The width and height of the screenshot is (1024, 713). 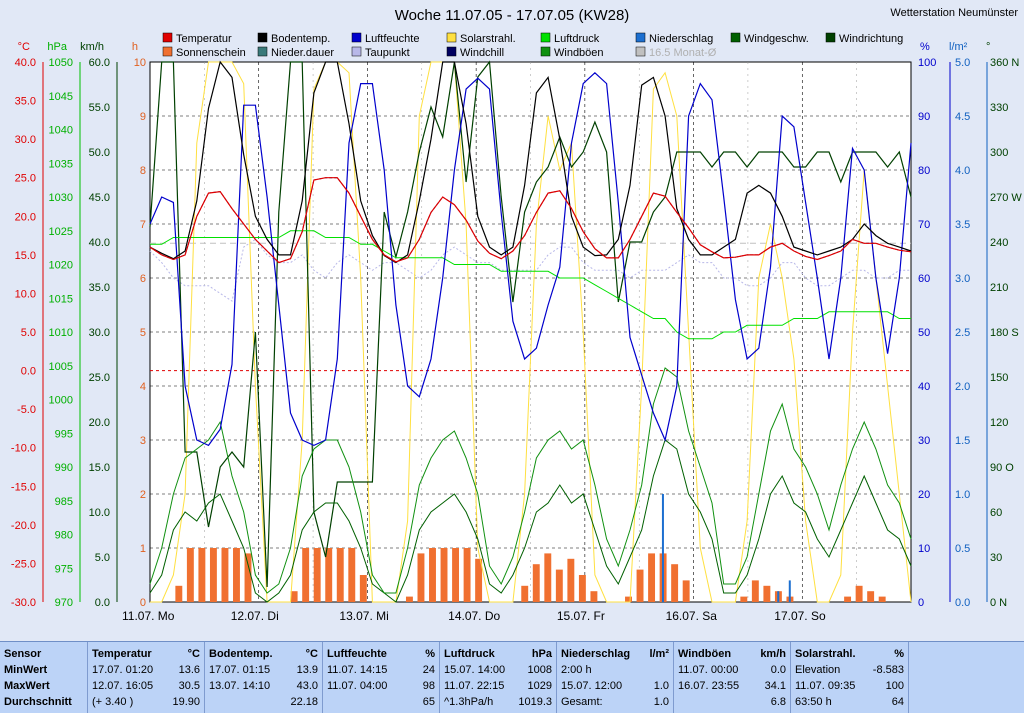 I want to click on stats-row: 22.18, so click(x=263, y=702).